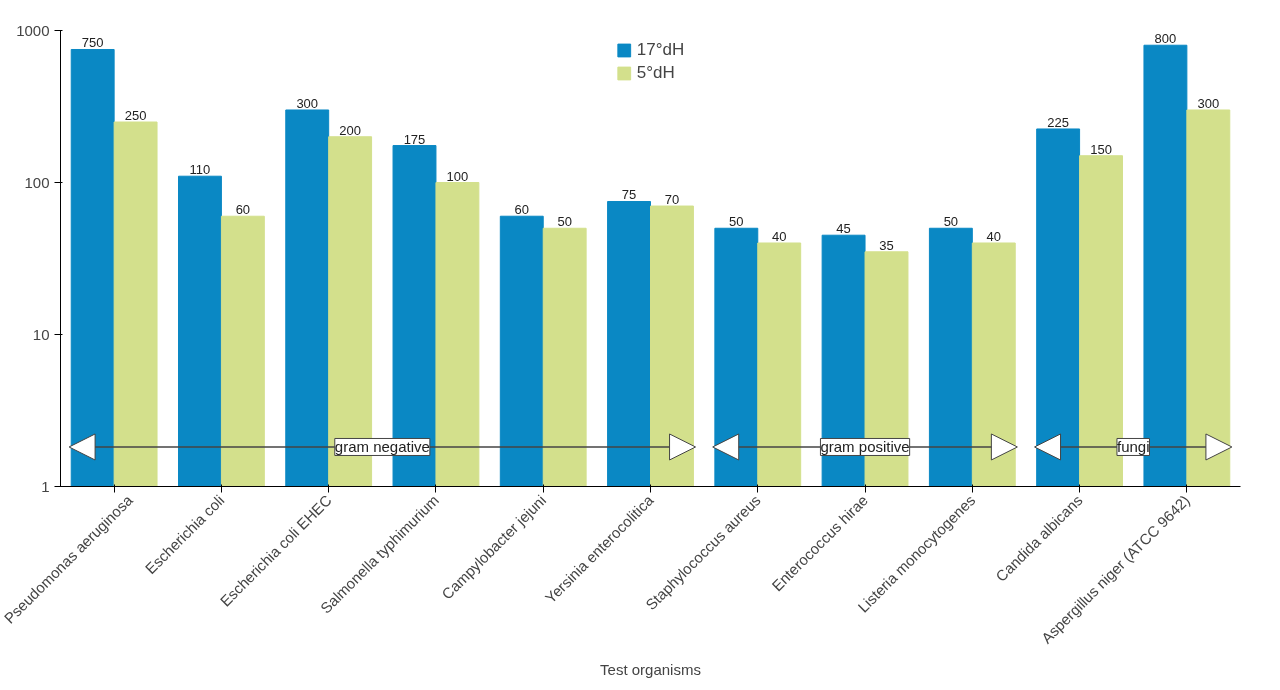 The width and height of the screenshot is (1280, 690). I want to click on data-label: 750, so click(92, 43).